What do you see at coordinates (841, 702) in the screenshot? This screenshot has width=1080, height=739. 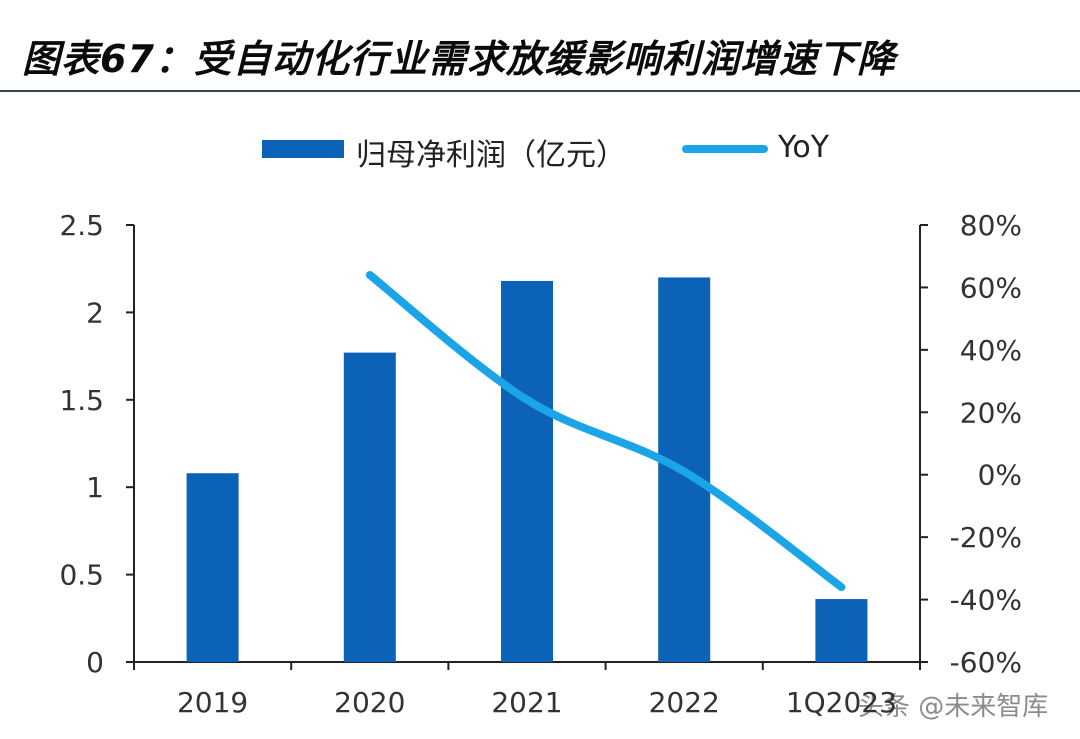 I see `x-axis-tick-label: 1Q2023` at bounding box center [841, 702].